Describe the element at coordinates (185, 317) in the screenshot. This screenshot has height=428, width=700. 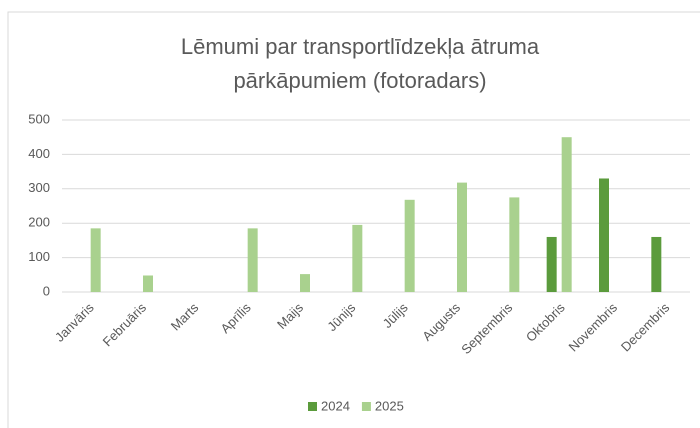
I see `x-tick-label: Marts` at that location.